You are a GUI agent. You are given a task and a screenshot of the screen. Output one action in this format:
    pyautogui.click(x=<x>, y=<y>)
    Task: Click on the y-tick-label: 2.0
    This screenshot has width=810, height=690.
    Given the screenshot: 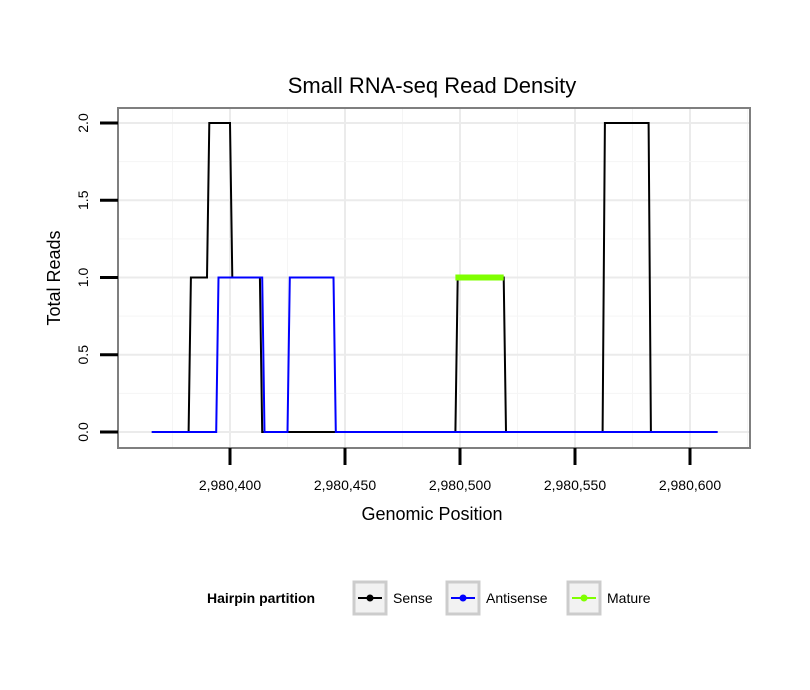 What is the action you would take?
    pyautogui.click(x=83, y=123)
    